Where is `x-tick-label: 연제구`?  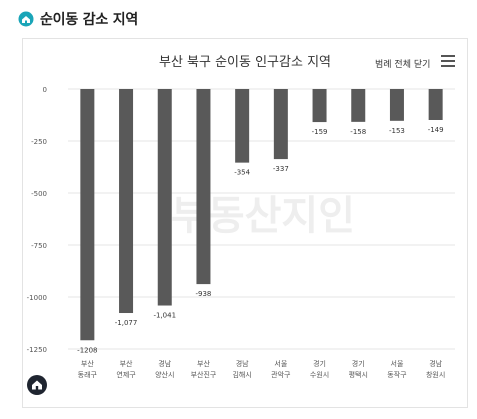
x-tick-label: 연제구 is located at coordinates (126, 375).